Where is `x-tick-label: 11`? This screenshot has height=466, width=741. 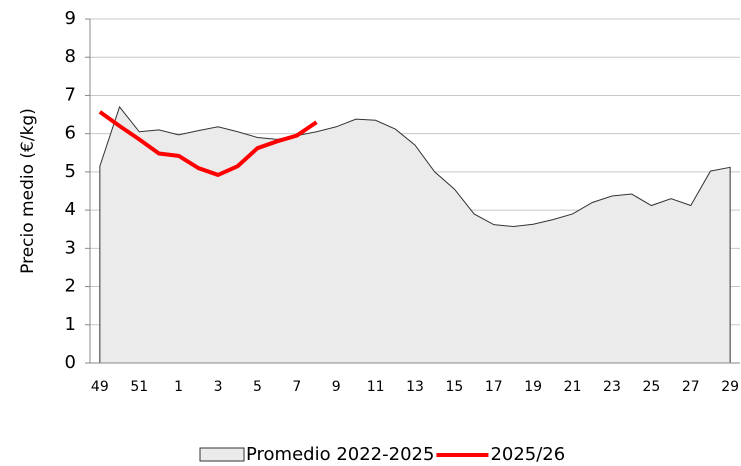
x-tick-label: 11 is located at coordinates (376, 387).